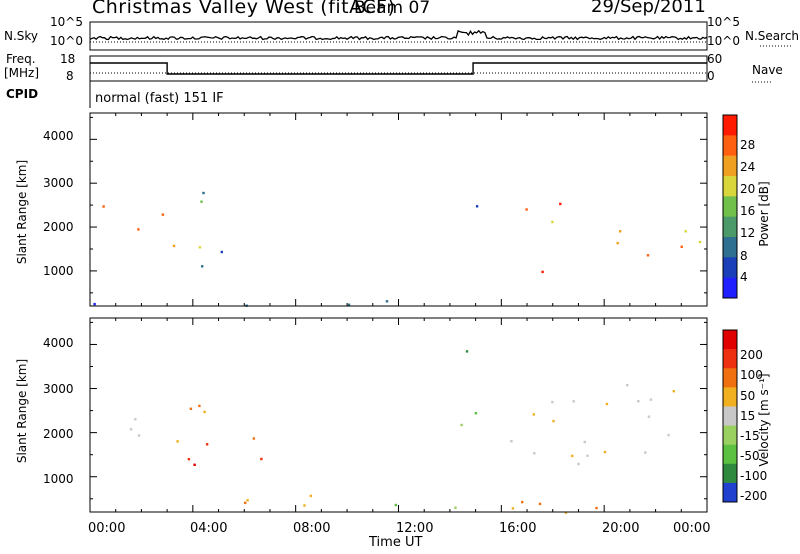 The height and width of the screenshot is (554, 800). What do you see at coordinates (68, 59) in the screenshot?
I see `freq-tick-top: 18` at bounding box center [68, 59].